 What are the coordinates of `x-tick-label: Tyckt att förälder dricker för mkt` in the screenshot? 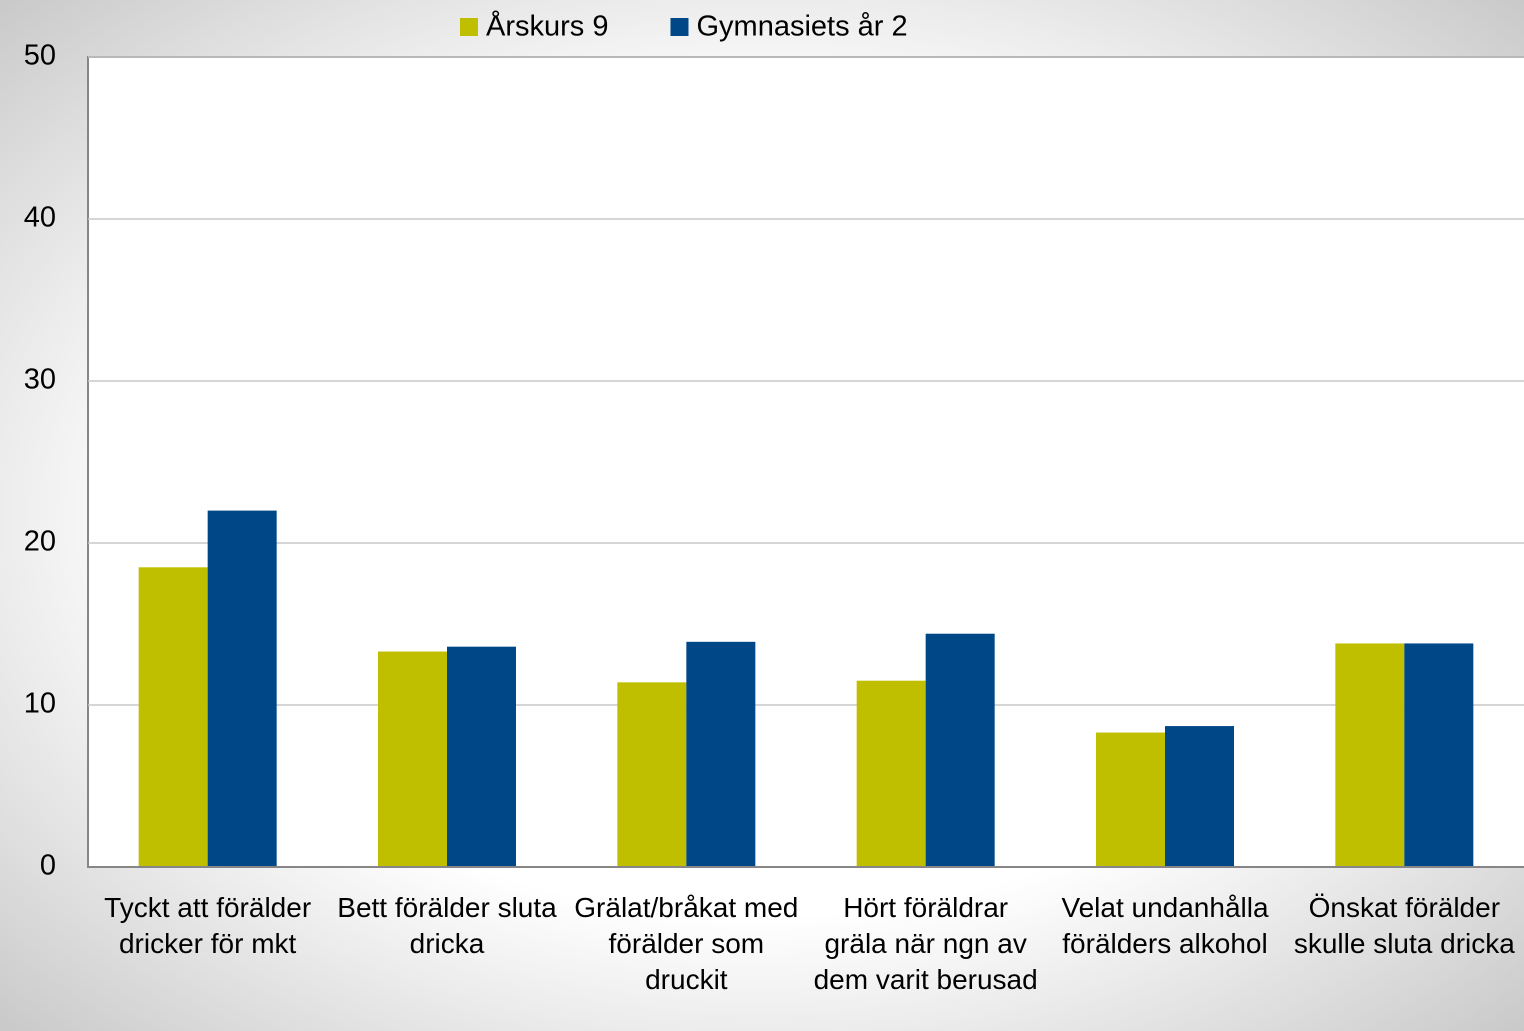 It's located at (208, 925).